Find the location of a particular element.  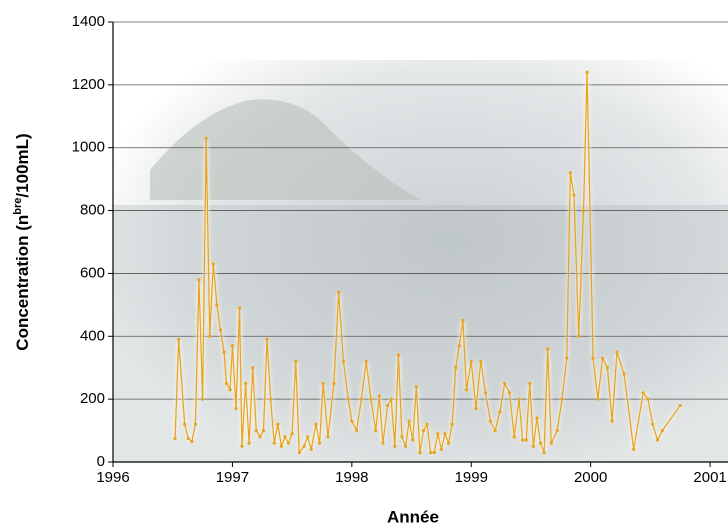

y-tick-label: 400 is located at coordinates (92, 335).